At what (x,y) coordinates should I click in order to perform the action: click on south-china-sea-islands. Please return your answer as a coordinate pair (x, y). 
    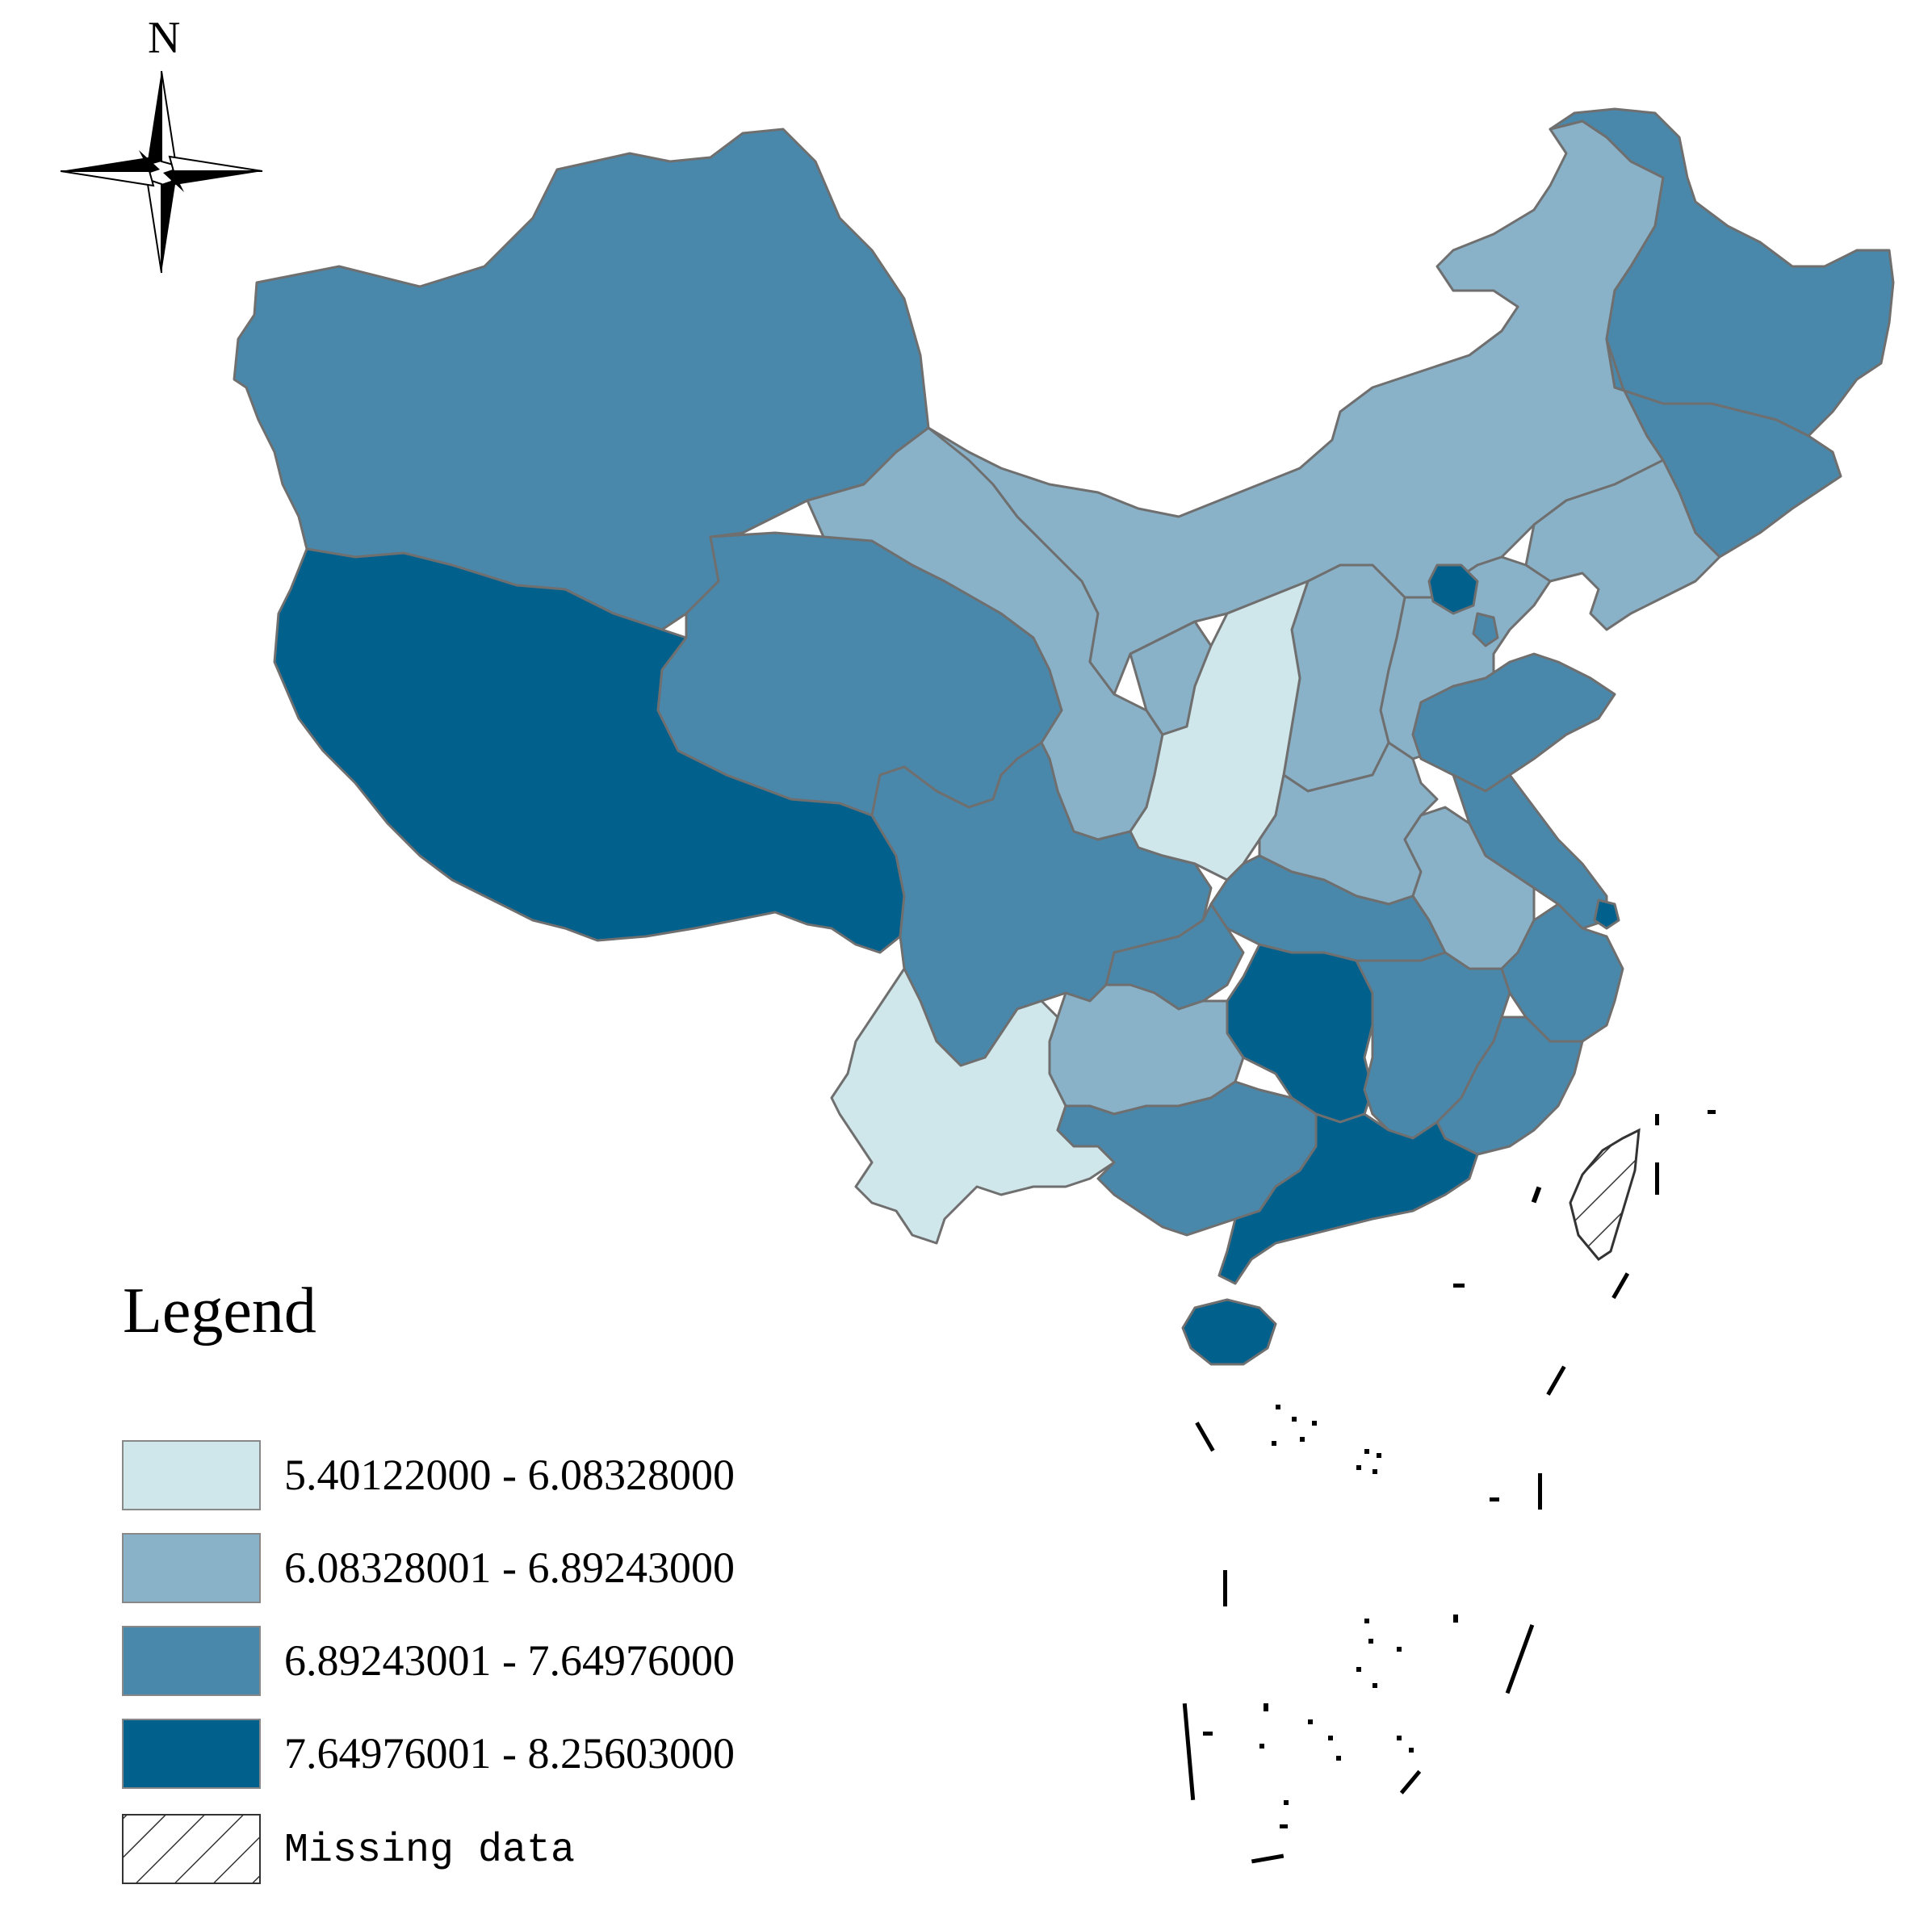
    Looking at the image, I should click on (1449, 1487).